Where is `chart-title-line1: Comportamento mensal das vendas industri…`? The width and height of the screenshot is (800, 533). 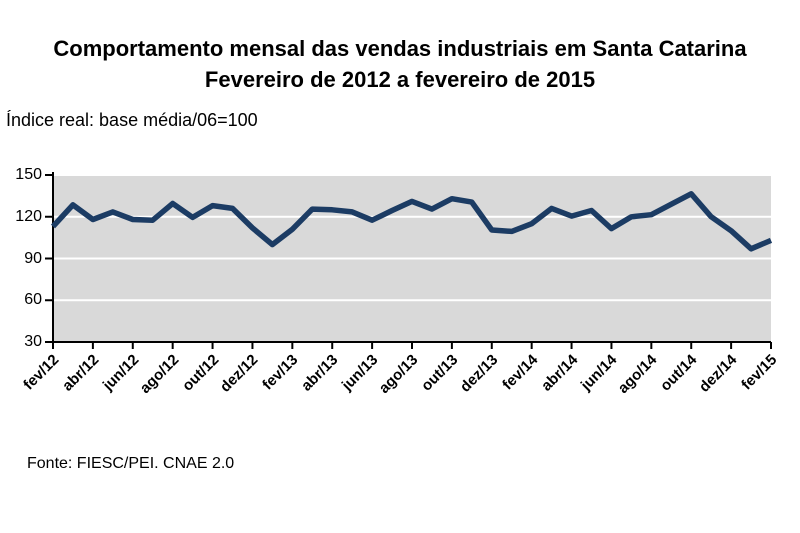 chart-title-line1: Comportamento mensal das vendas industri… is located at coordinates (400, 48).